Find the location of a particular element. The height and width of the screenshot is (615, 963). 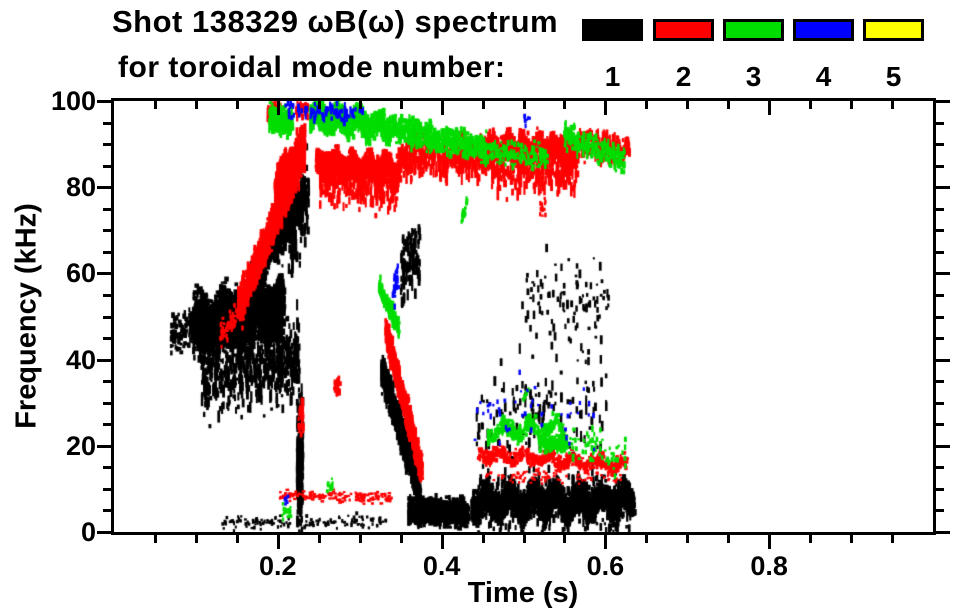

y-tick-label-60: 60 is located at coordinates (80, 273).